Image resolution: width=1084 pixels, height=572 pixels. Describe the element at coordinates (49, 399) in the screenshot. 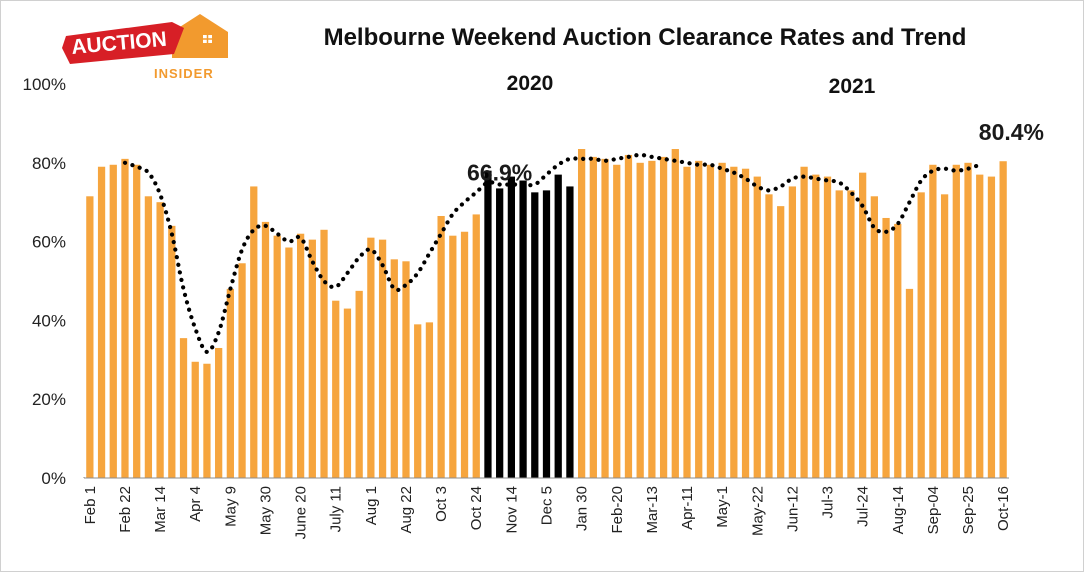

I see `y-tick-label: 20%` at that location.